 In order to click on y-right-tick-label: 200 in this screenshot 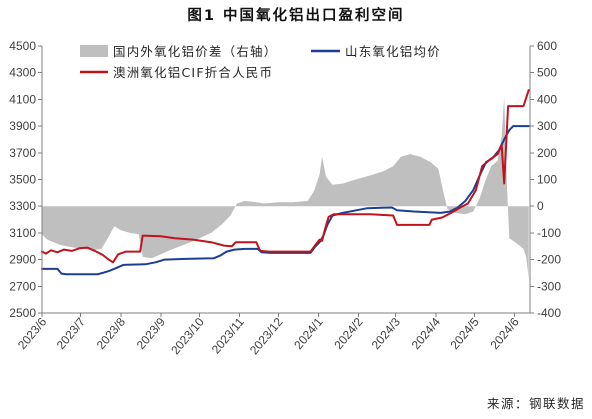, I will do `click(547, 153)`.